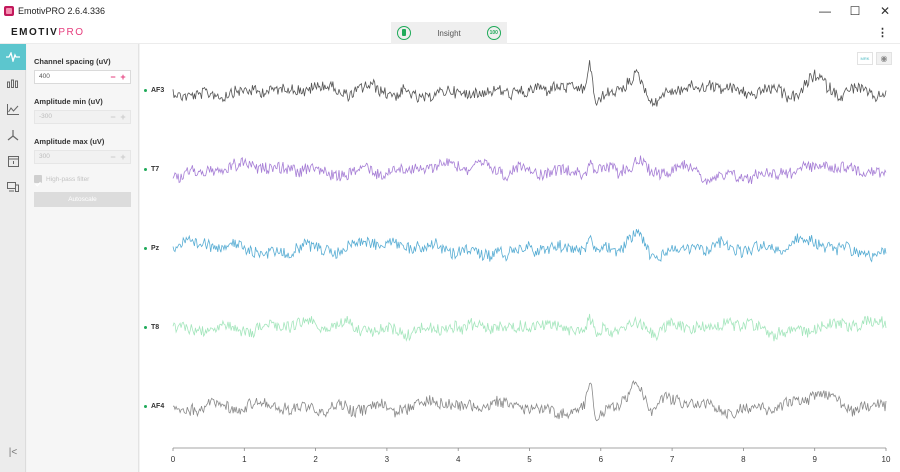 This screenshot has width=900, height=472. I want to click on sidebar-item-devices, so click(13, 187).